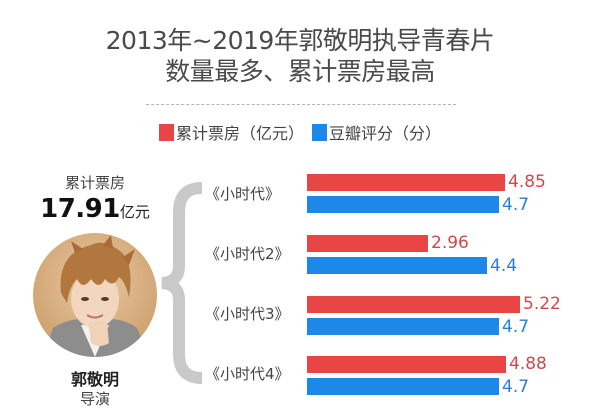 This screenshot has width=600, height=415. I want to click on chart-legend: 累计票房（亿元） 豆瓣评分（分）, so click(300, 132).